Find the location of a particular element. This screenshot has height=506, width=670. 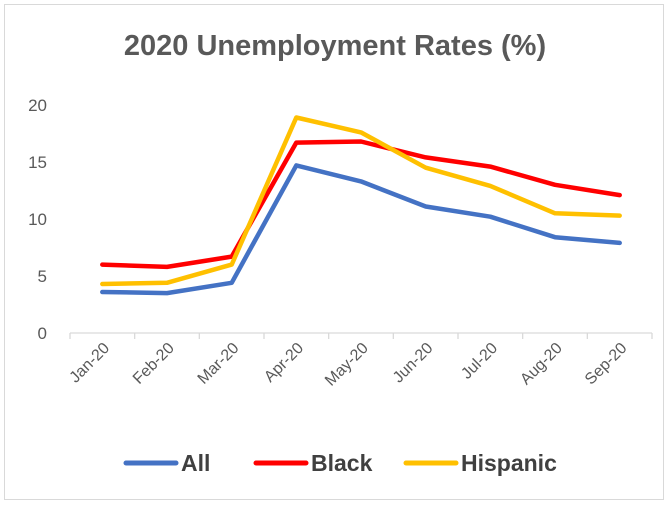

x-tick-label: Sep-20 is located at coordinates (606, 364).